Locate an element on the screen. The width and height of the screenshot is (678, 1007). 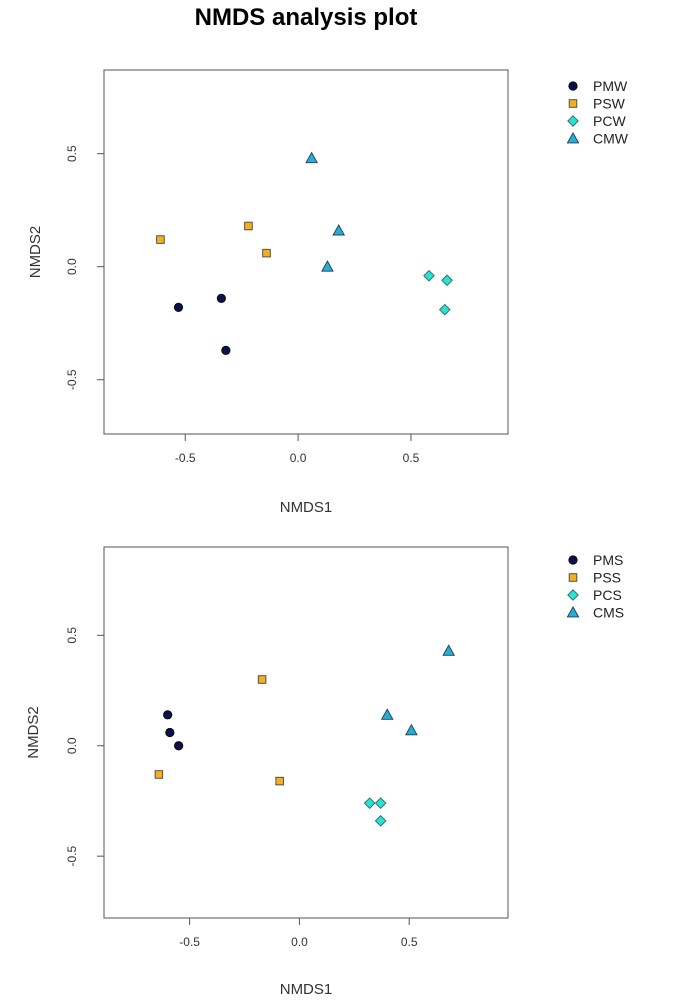
legend-label: PMW is located at coordinates (610, 86).